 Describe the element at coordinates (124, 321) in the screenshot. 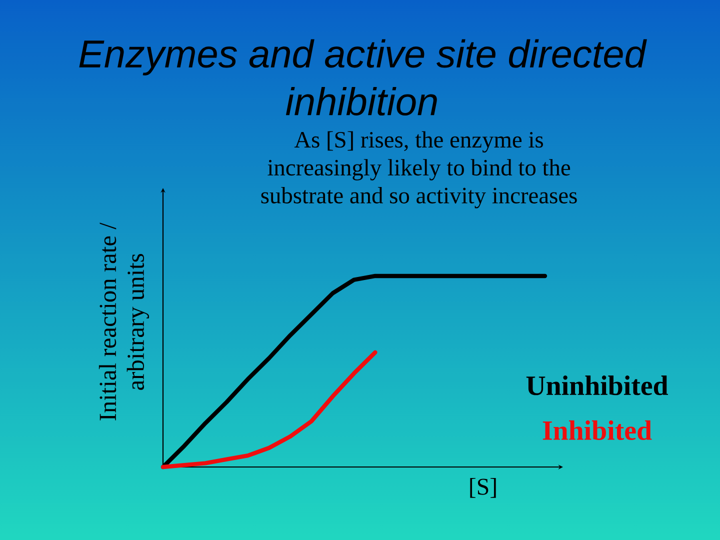

I see `y-axis-title: Initial reaction rate / arbitrary units` at that location.